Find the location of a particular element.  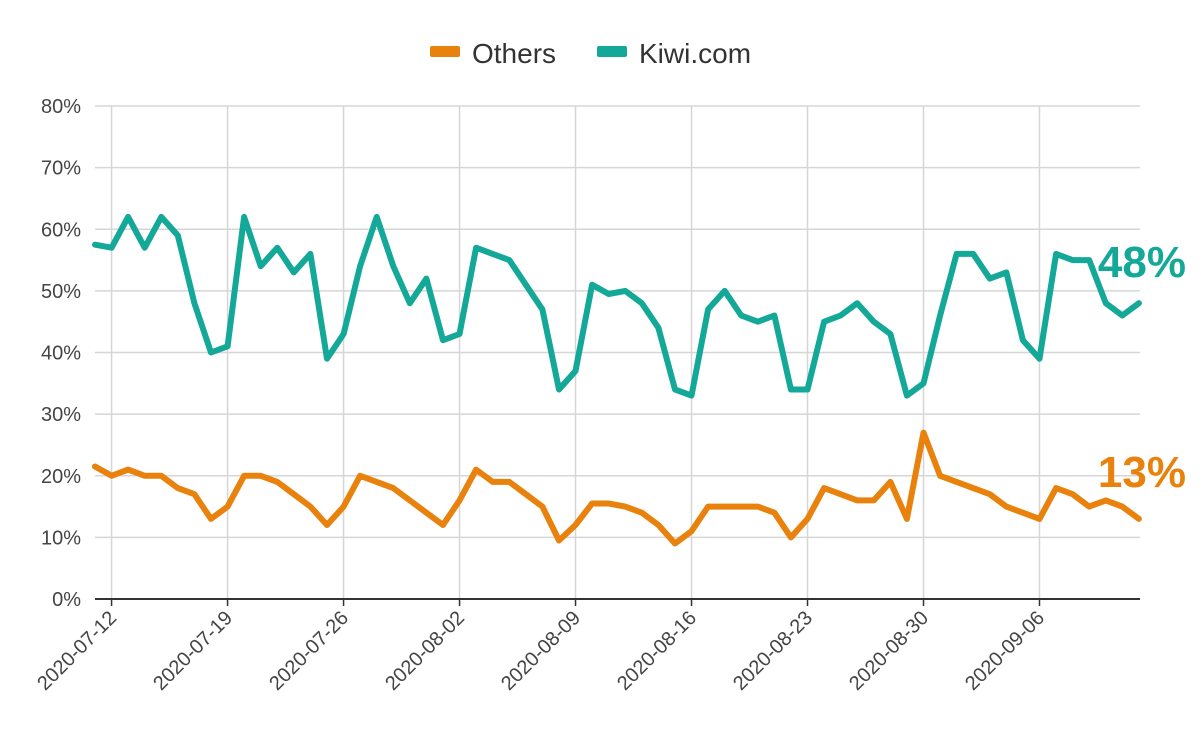

y-tick-label: 40% is located at coordinates (61, 354).